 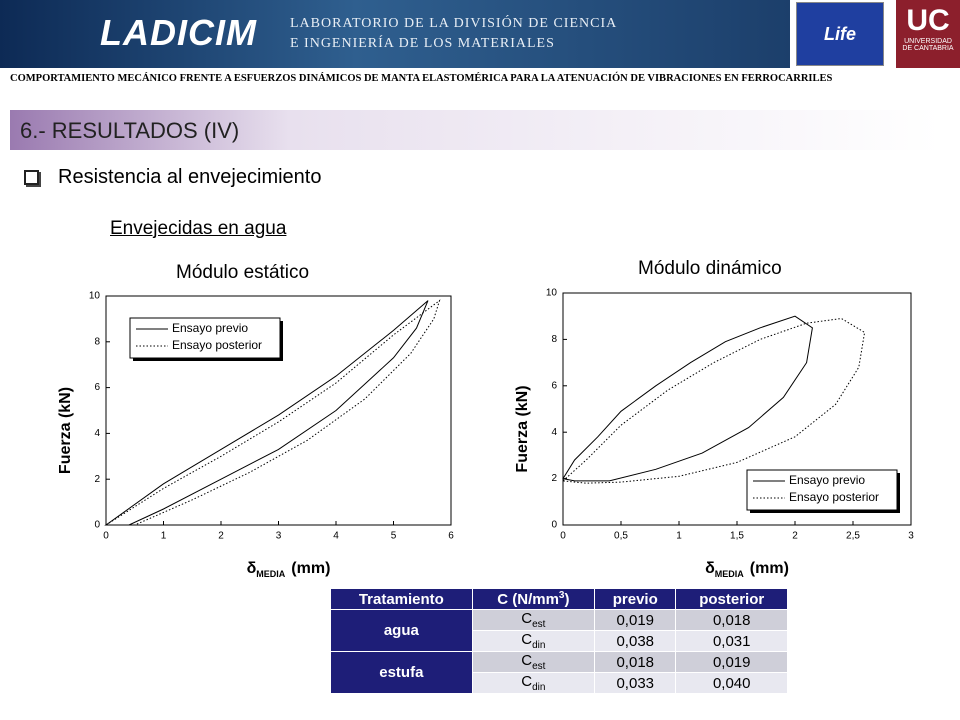 What do you see at coordinates (190, 177) in the screenshot?
I see `bullet-text: Resistencia al envejecimiento` at bounding box center [190, 177].